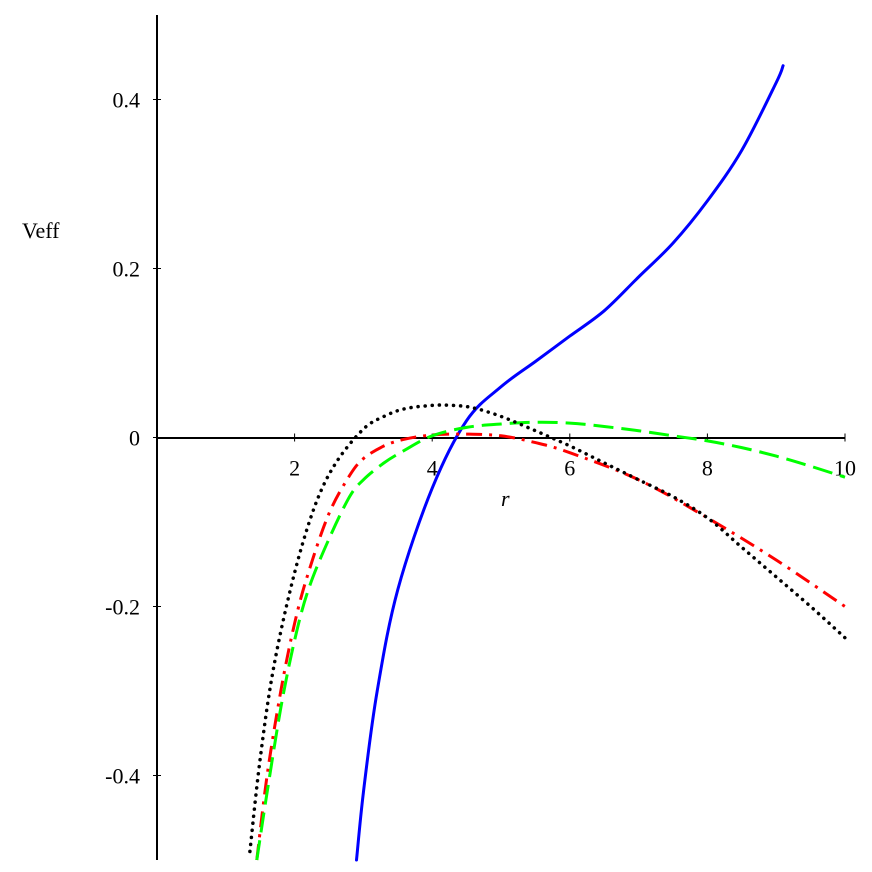  Describe the element at coordinates (707, 468) in the screenshot. I see `x-tick-label: 8` at that location.